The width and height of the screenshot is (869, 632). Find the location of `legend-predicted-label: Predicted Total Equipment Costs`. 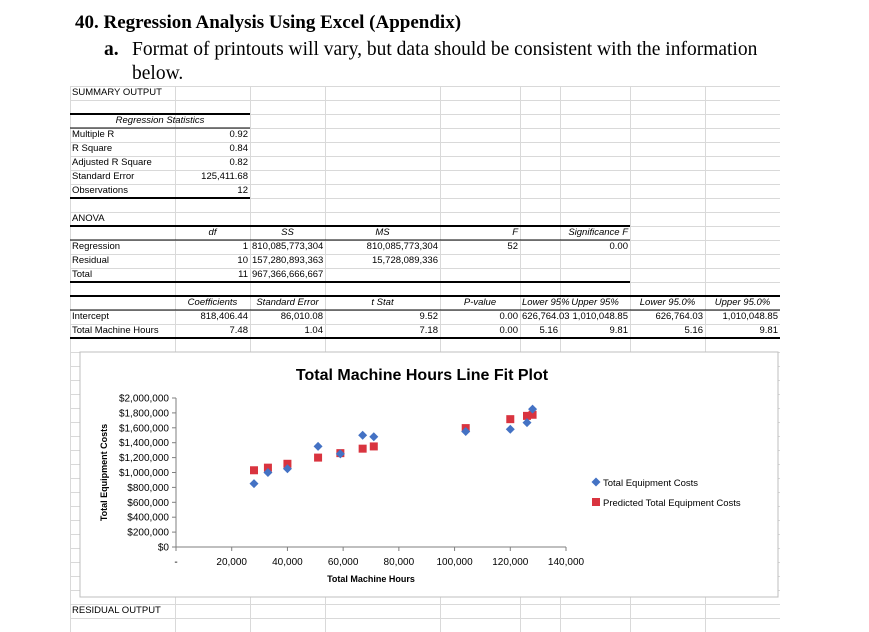

legend-predicted-label: Predicted Total Equipment Costs is located at coordinates (672, 503).